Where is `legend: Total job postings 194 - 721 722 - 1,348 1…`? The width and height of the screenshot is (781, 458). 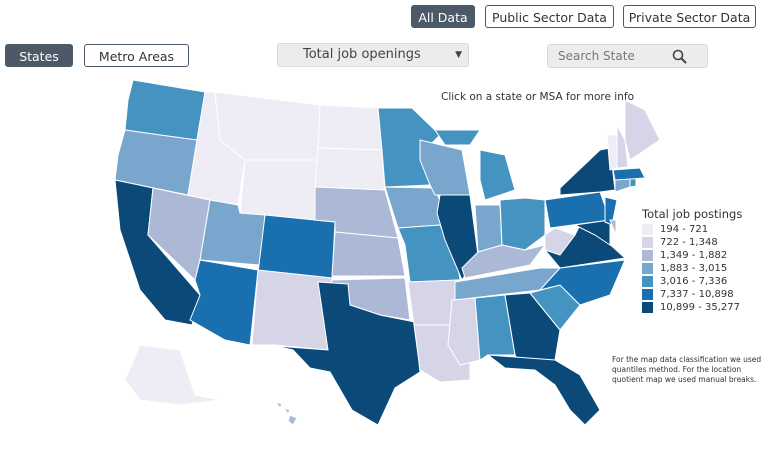
legend: Total job postings 194 - 721 722 - 1,348 1… is located at coordinates (692, 260).